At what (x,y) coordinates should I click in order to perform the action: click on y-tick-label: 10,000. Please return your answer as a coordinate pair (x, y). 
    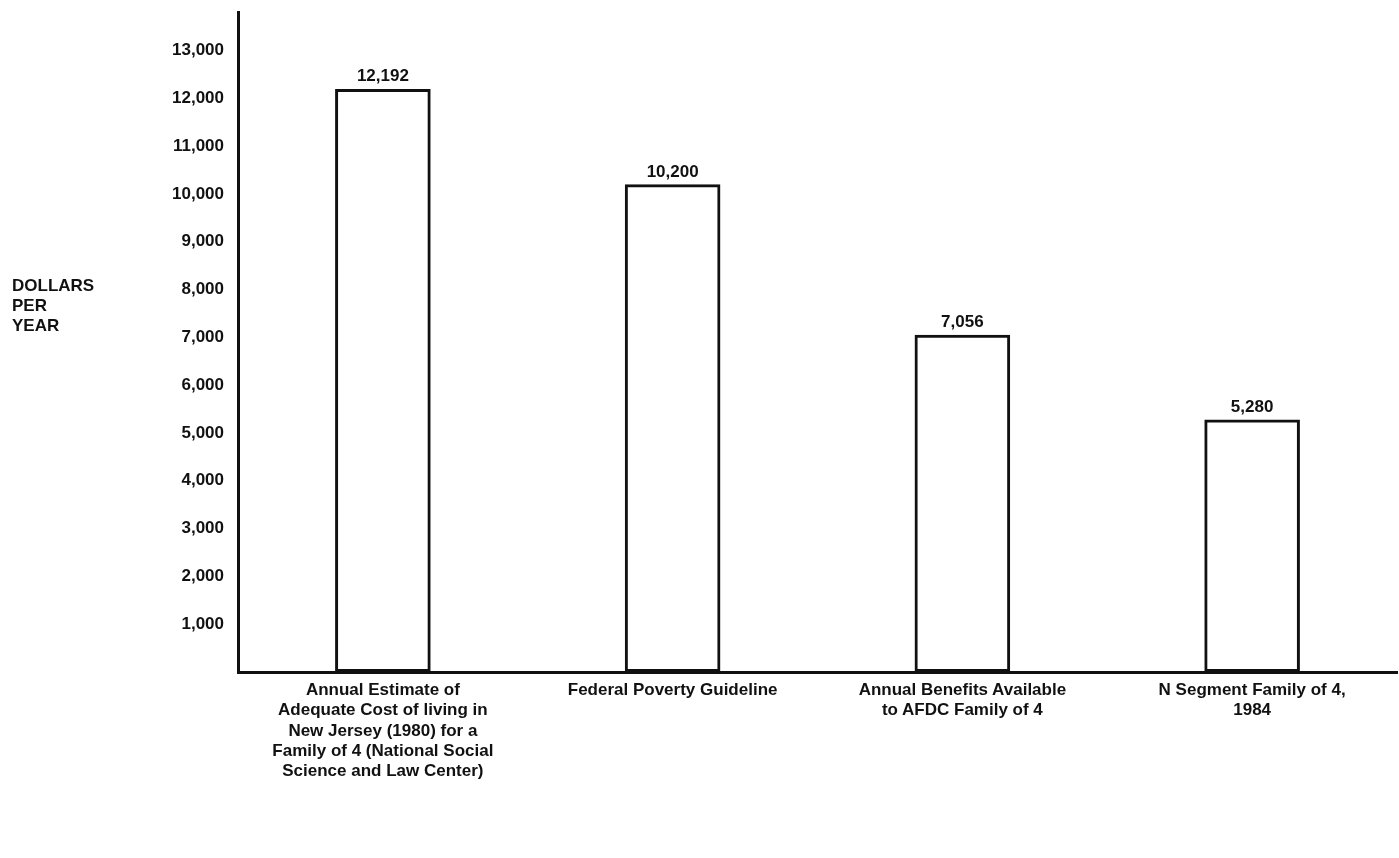
    Looking at the image, I should click on (198, 193).